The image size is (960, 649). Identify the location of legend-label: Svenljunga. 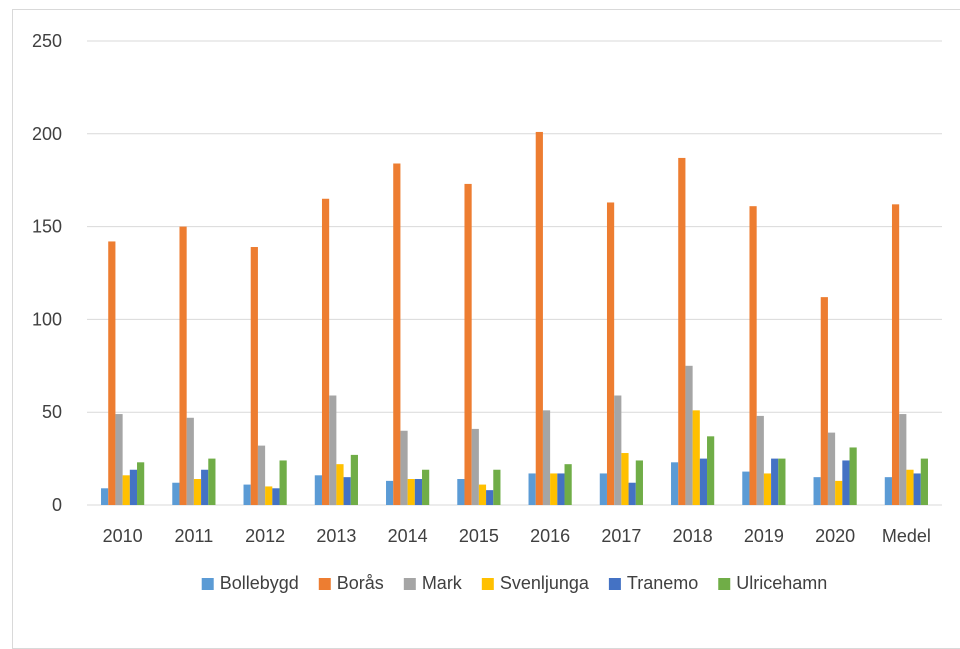
(545, 583).